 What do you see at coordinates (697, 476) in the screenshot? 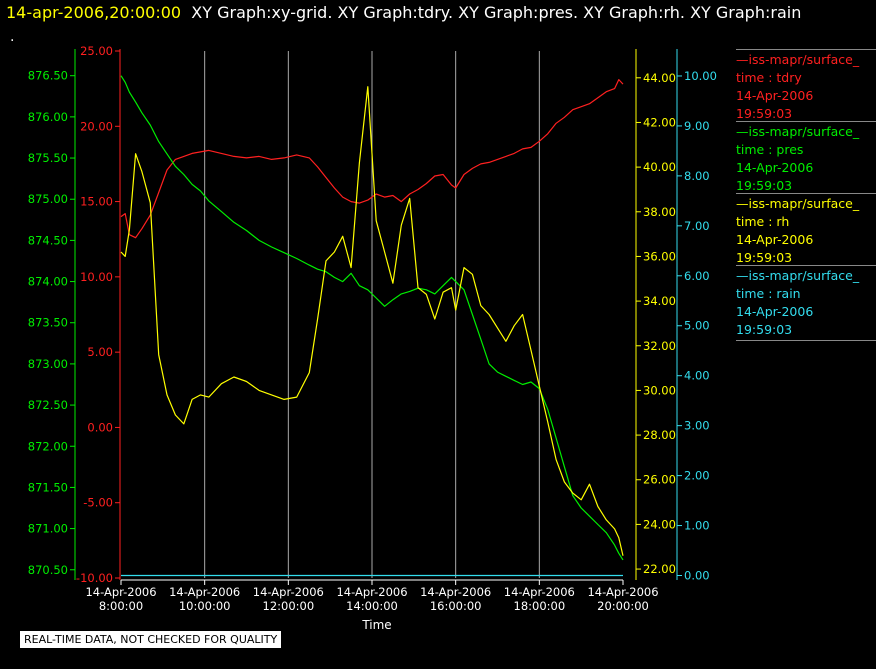
I see `y-tick-label-rain: 2.00` at bounding box center [697, 476].